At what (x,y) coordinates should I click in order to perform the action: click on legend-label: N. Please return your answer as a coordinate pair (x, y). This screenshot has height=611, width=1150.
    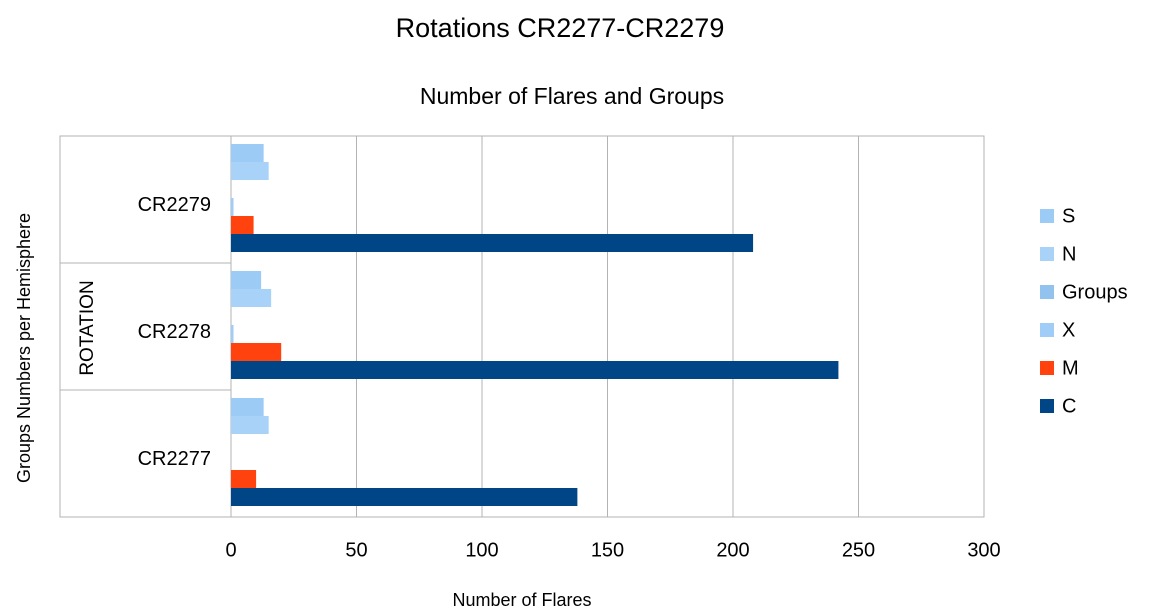
    Looking at the image, I should click on (1069, 254).